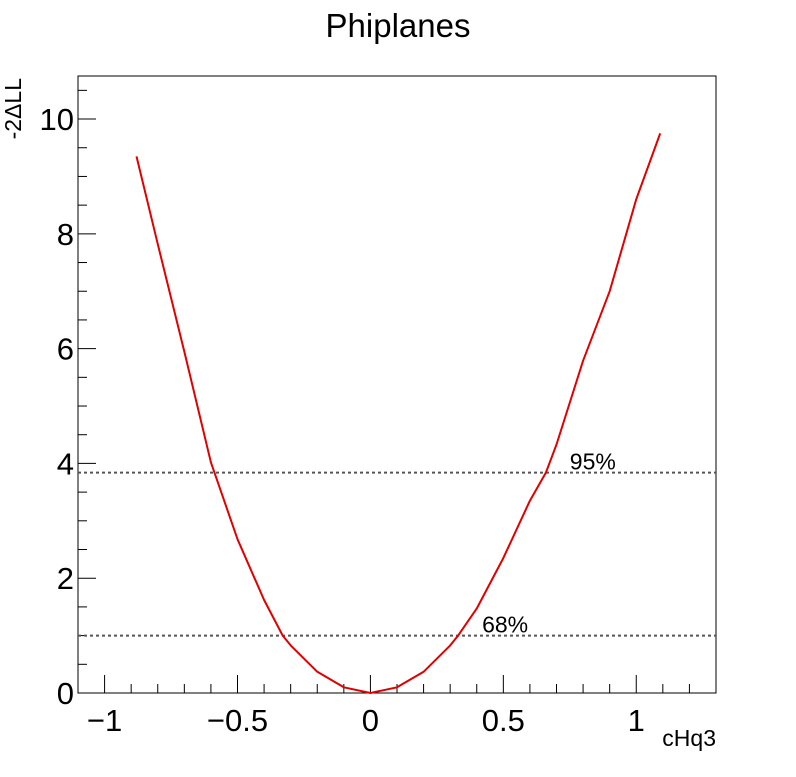  Describe the element at coordinates (104, 720) in the screenshot. I see `x-tick-label: −1` at that location.